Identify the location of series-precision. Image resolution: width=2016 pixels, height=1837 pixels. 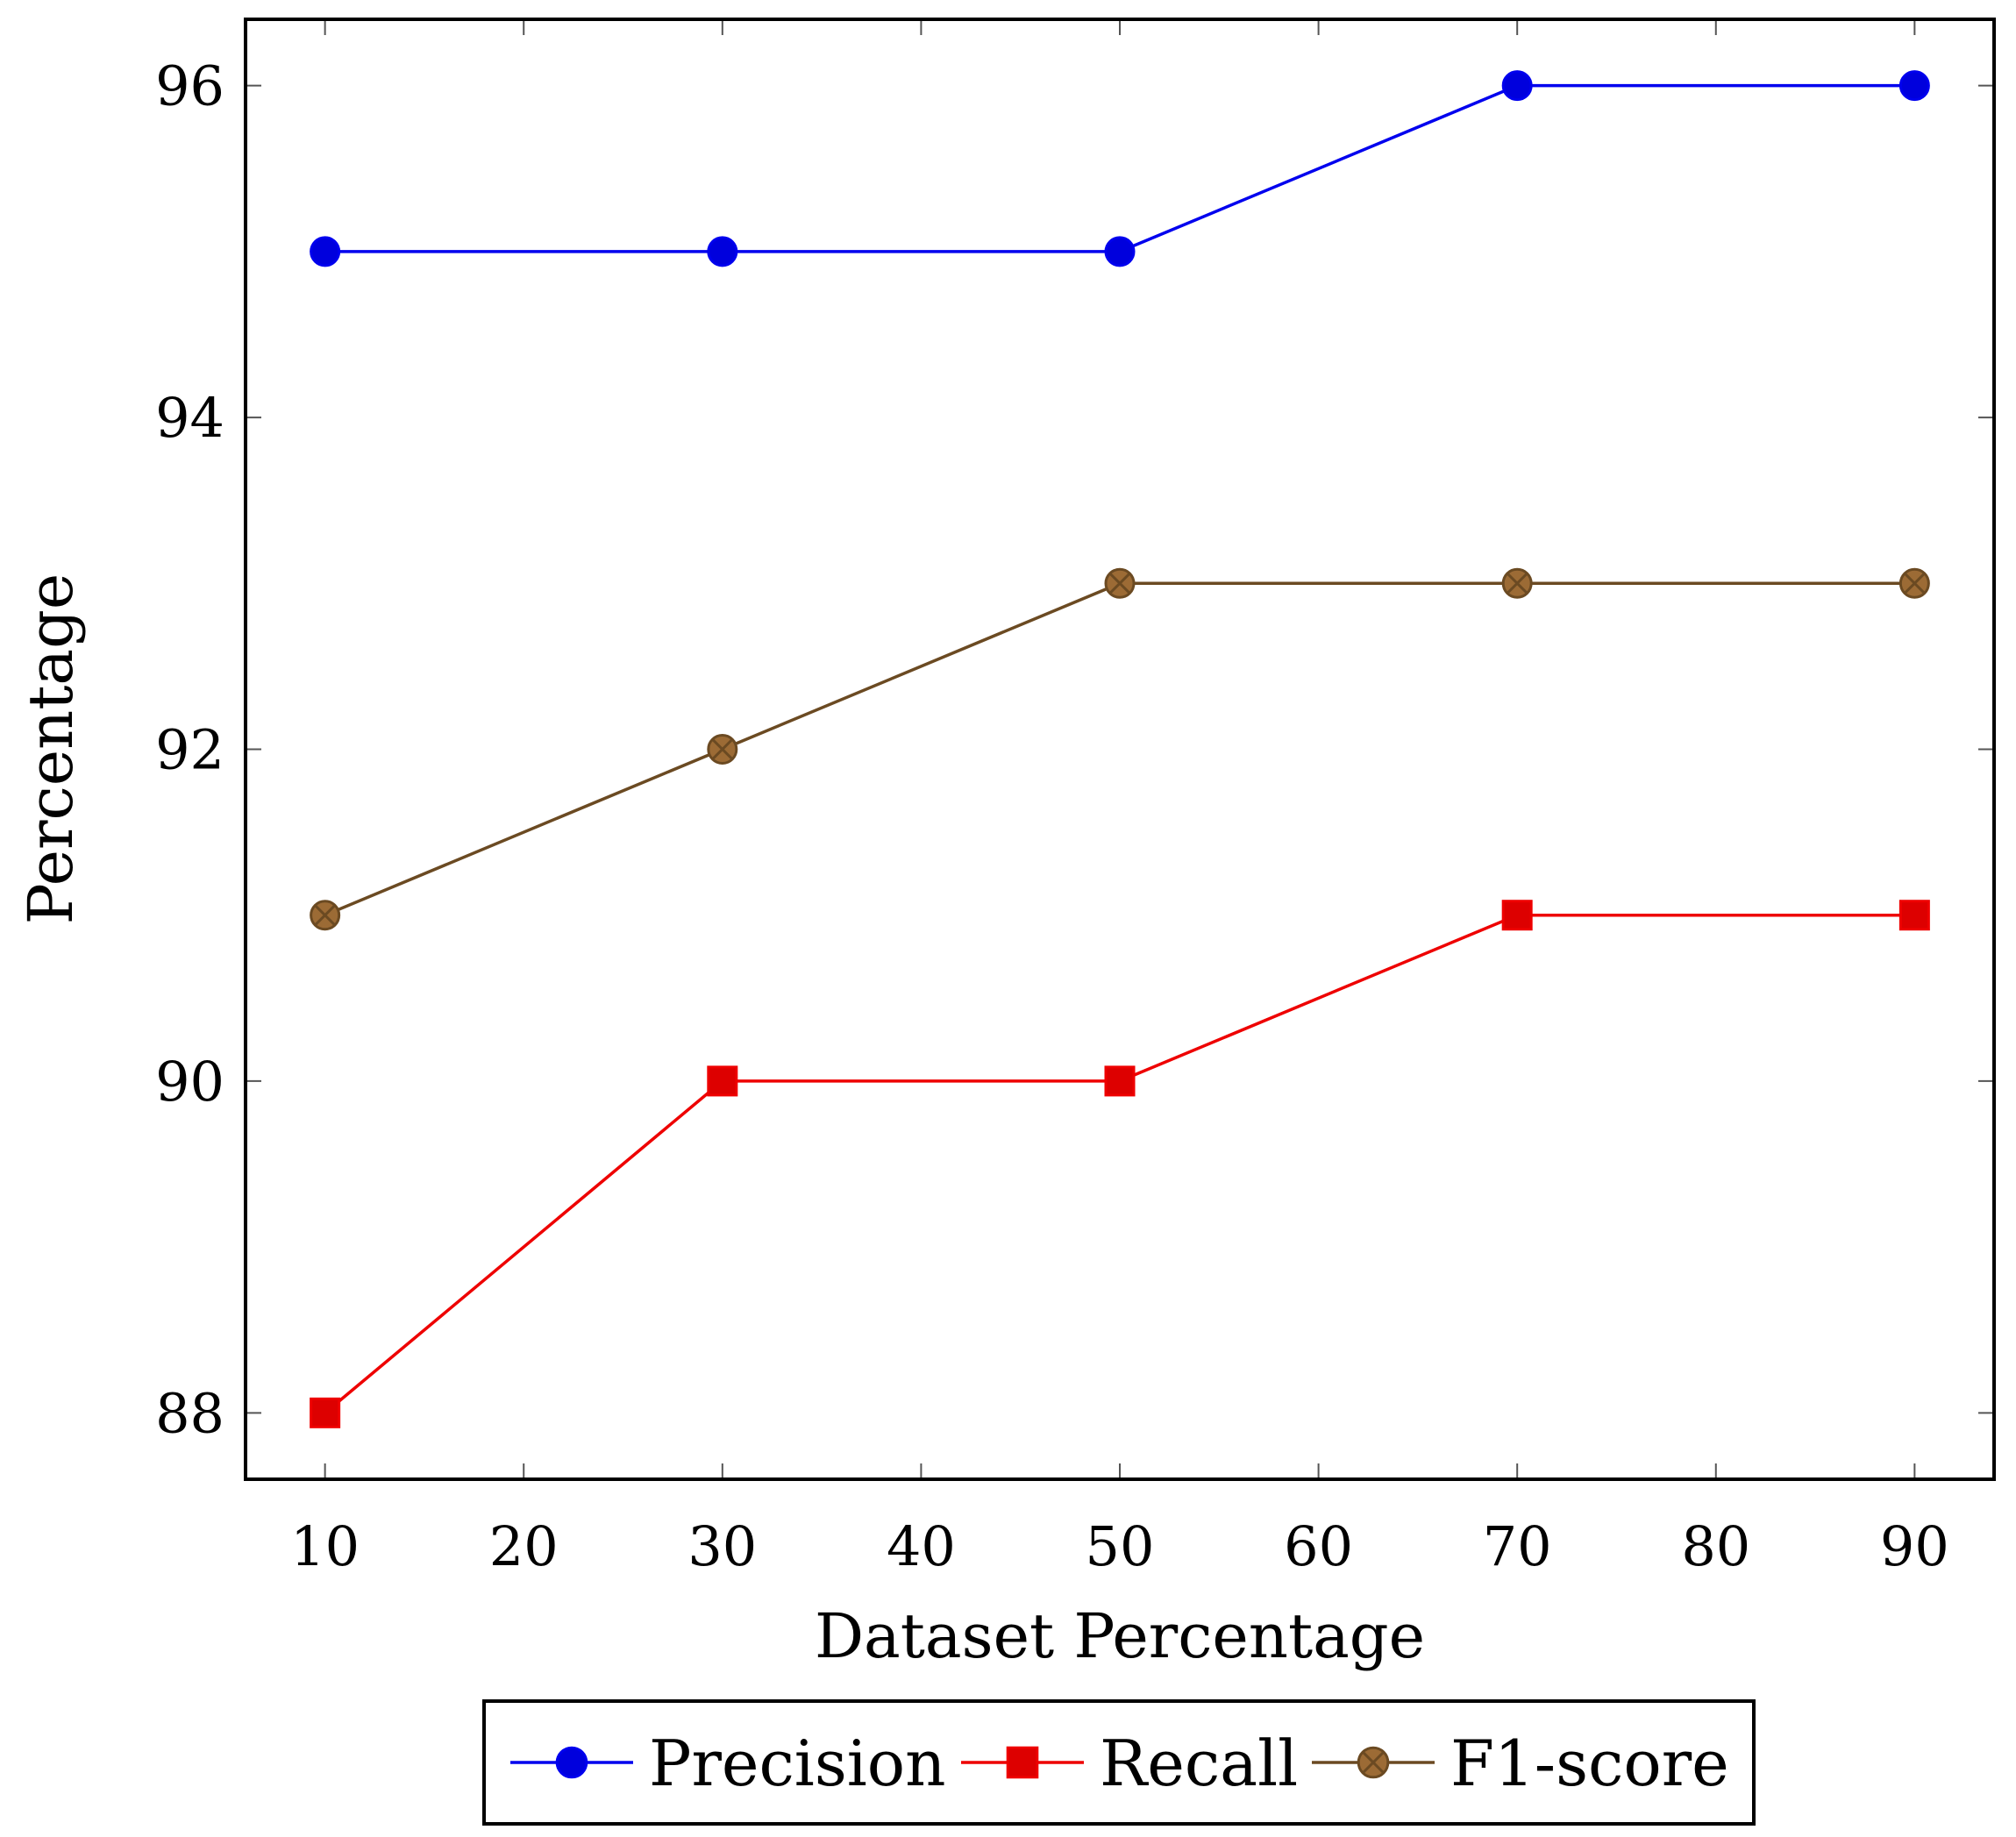
(1120, 168).